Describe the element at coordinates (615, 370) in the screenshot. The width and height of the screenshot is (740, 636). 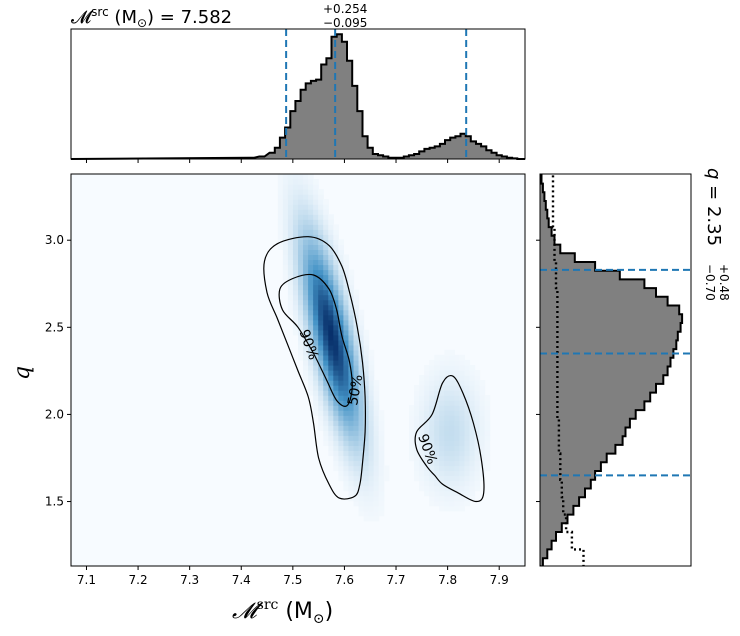
I see `right-axes-frame` at that location.